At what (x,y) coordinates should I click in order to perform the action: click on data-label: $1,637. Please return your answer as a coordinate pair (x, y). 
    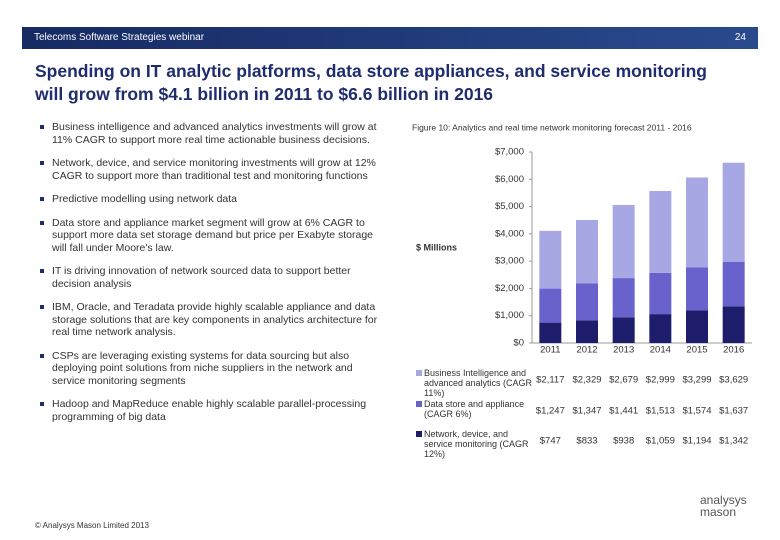
    Looking at the image, I should click on (733, 411).